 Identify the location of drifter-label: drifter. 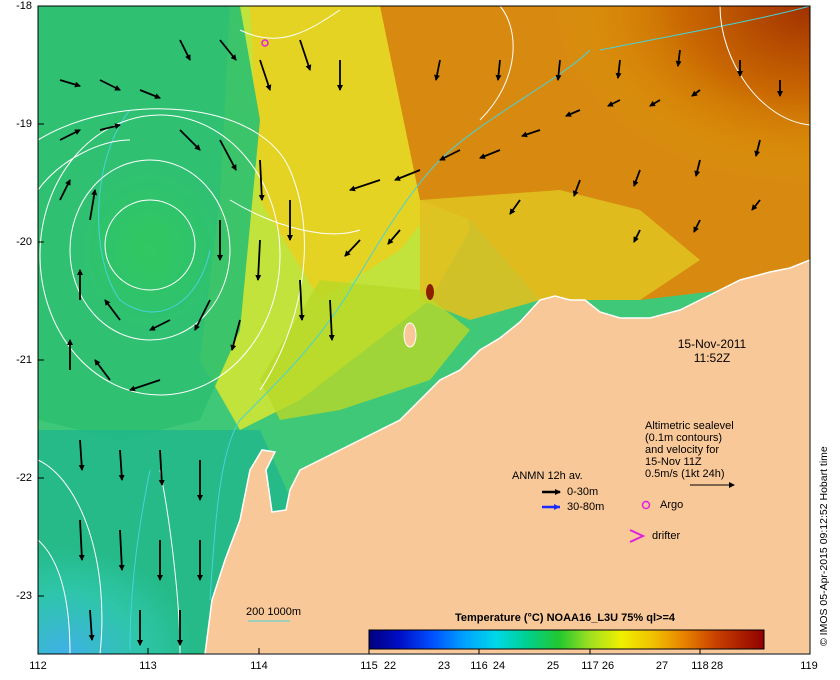
(666, 536).